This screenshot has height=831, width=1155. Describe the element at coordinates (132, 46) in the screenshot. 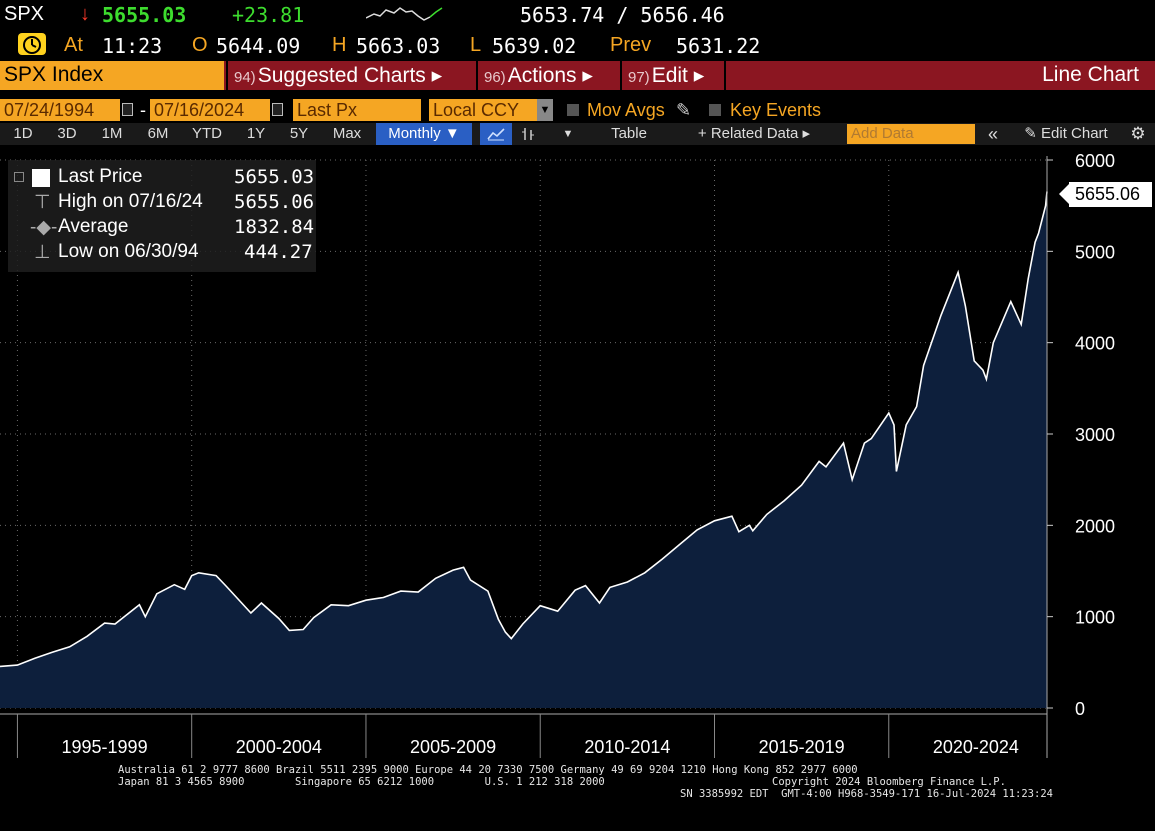

I see `quote-time: 11:23` at that location.